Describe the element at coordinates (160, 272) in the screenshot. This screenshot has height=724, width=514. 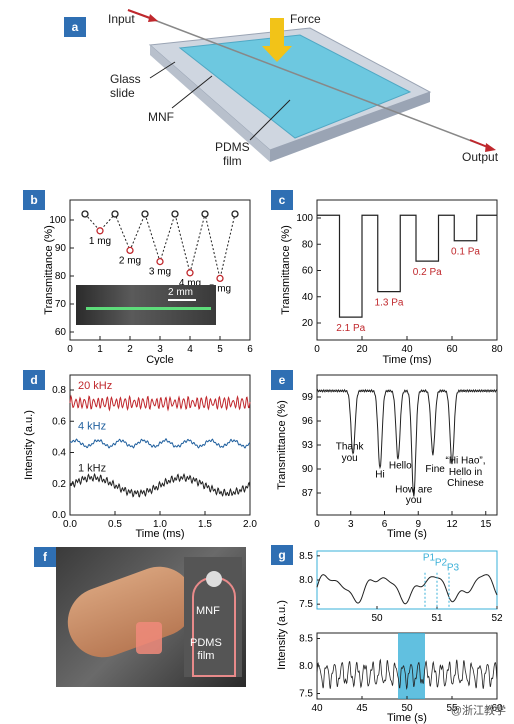
I see `mass-label: 3 mg` at that location.